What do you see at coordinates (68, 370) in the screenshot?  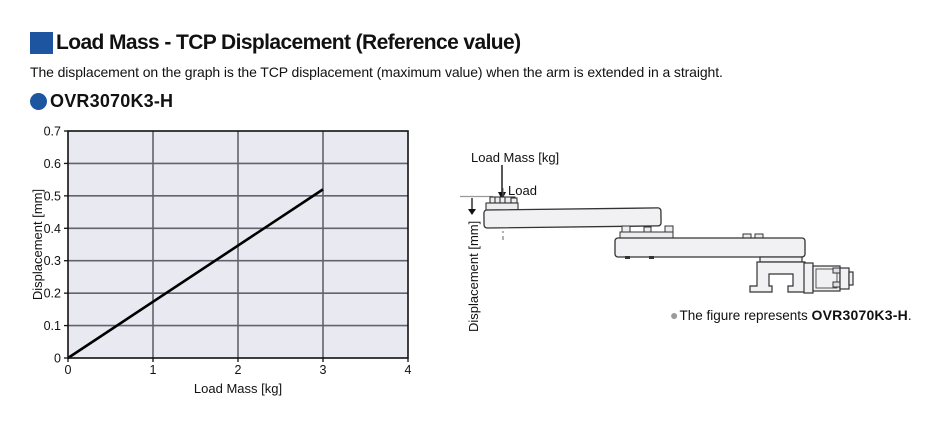 I see `x-tick-label: 0` at bounding box center [68, 370].